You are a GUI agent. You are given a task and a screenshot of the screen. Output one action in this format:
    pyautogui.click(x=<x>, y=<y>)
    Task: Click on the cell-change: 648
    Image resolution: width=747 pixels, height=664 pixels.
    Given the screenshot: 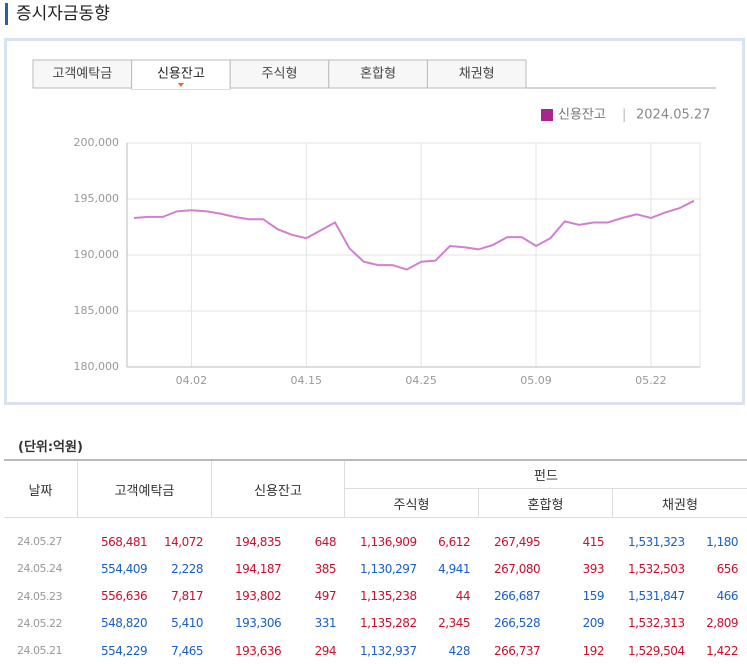 What is the action you would take?
    pyautogui.click(x=325, y=541)
    